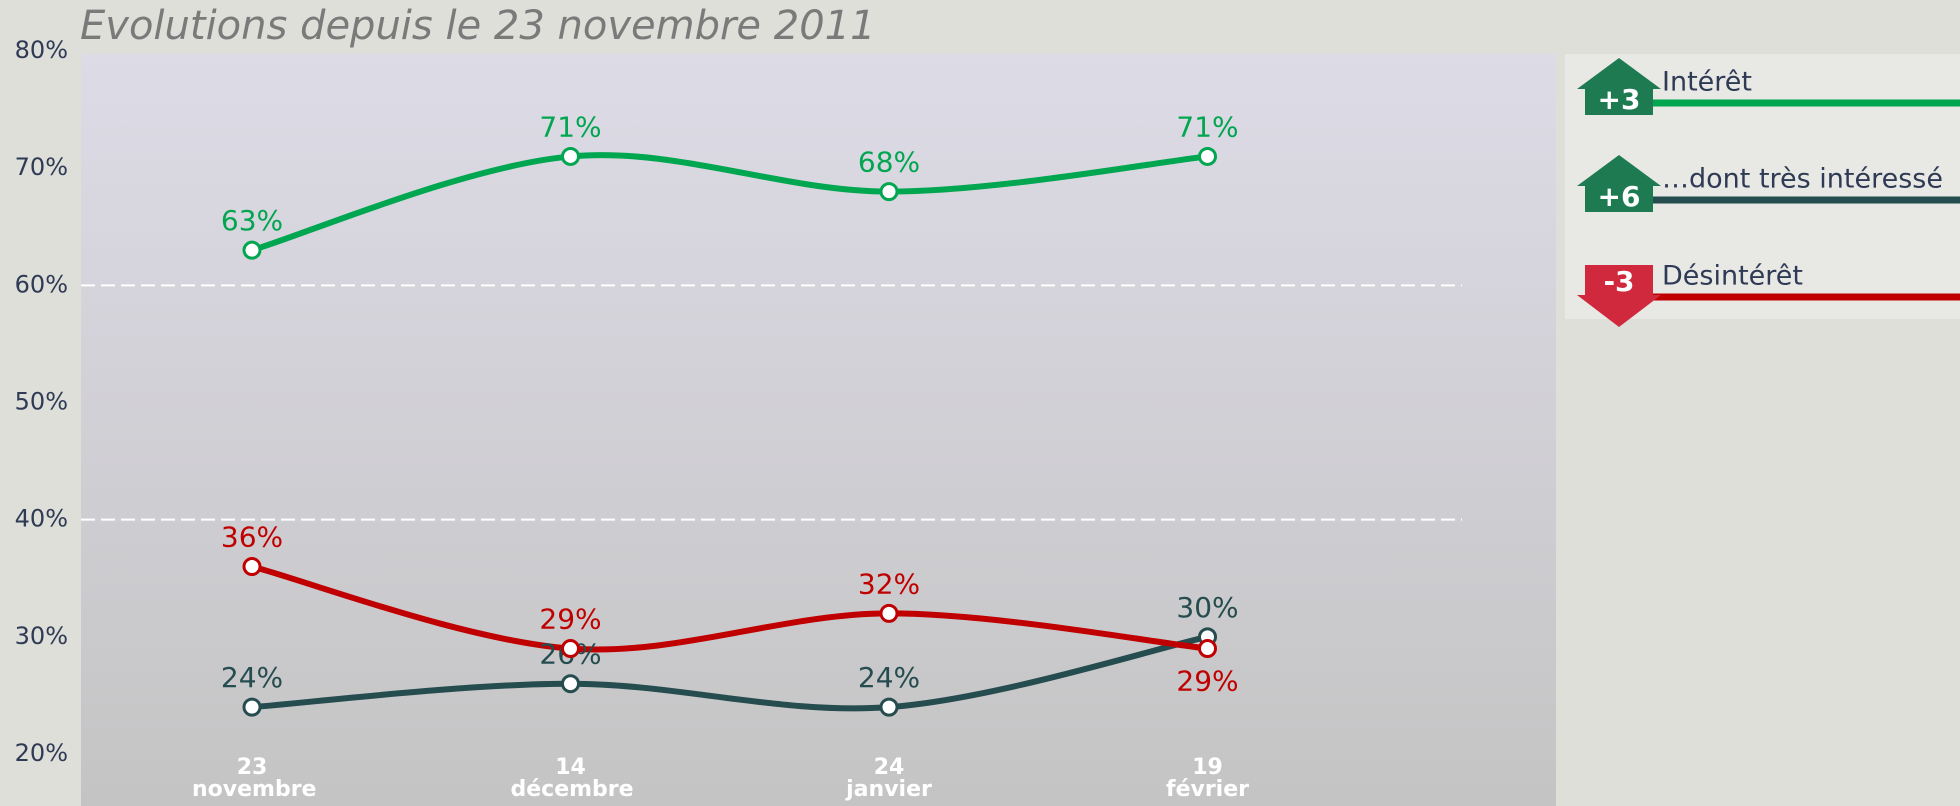  What do you see at coordinates (1207, 778) in the screenshot?
I see `x-tick-label: 19 février` at bounding box center [1207, 778].